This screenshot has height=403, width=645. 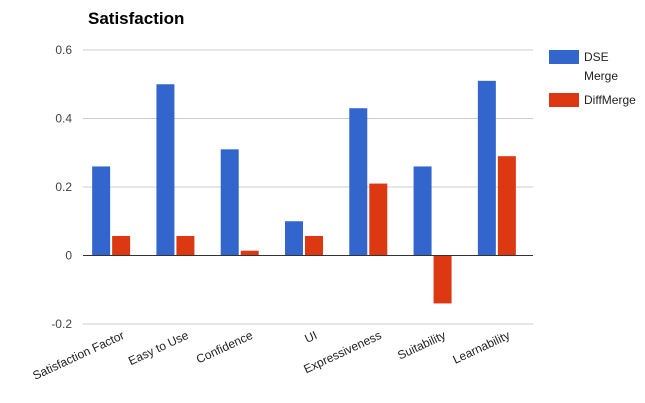 I want to click on legend-line: DiffMerge, so click(x=610, y=100).